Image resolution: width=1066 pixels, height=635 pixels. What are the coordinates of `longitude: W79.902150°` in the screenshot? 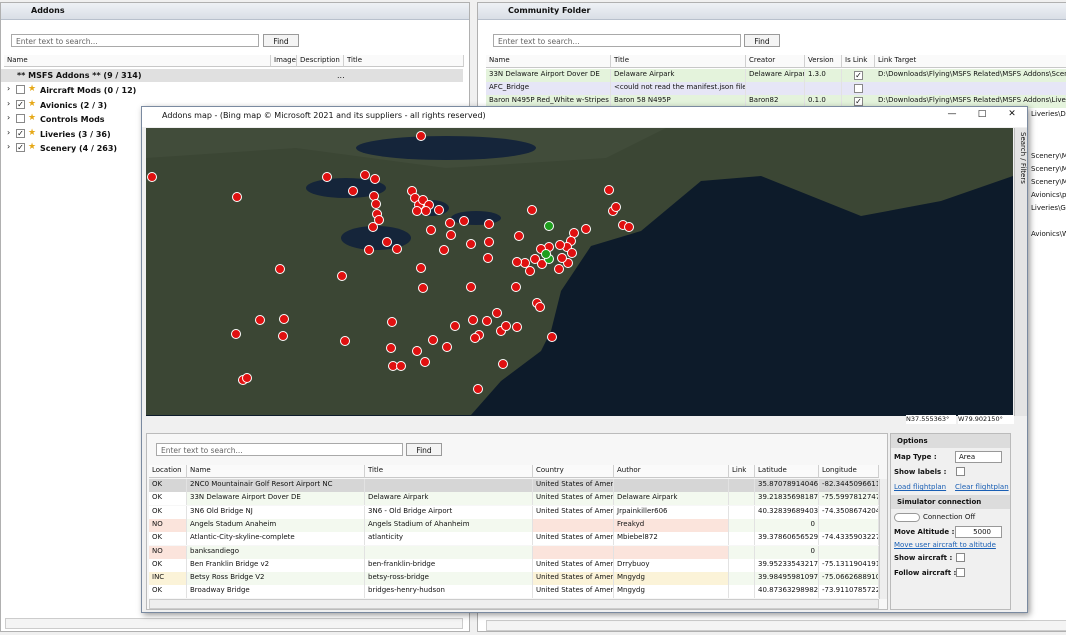 It's located at (986, 419).